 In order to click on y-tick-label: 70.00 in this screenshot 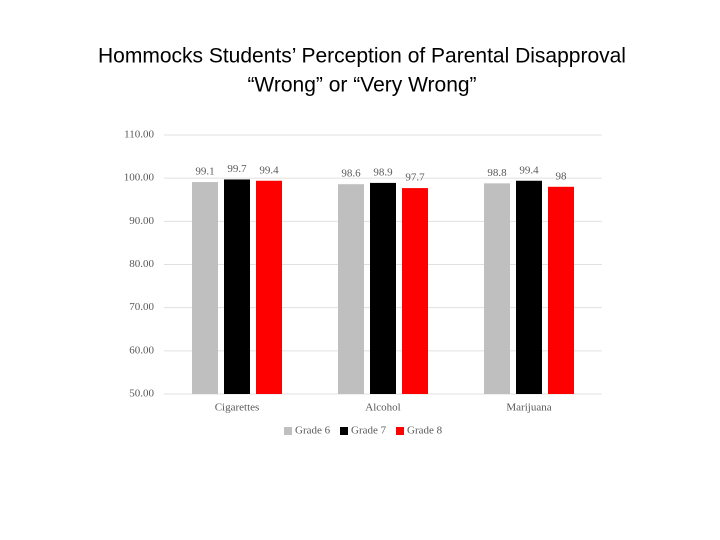, I will do `click(141, 307)`.